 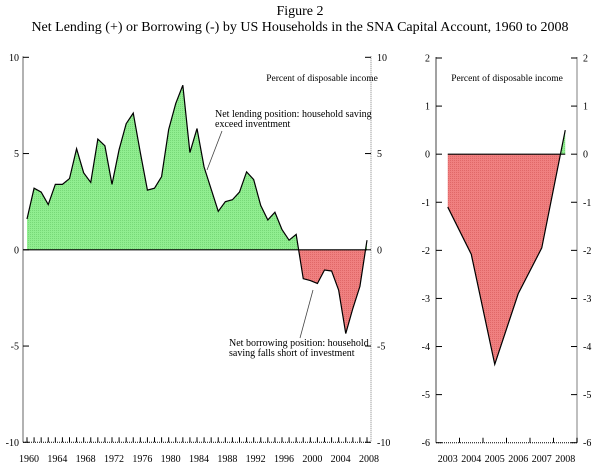 What do you see at coordinates (585, 59) in the screenshot?
I see `right-ytick-label-right: 2` at bounding box center [585, 59].